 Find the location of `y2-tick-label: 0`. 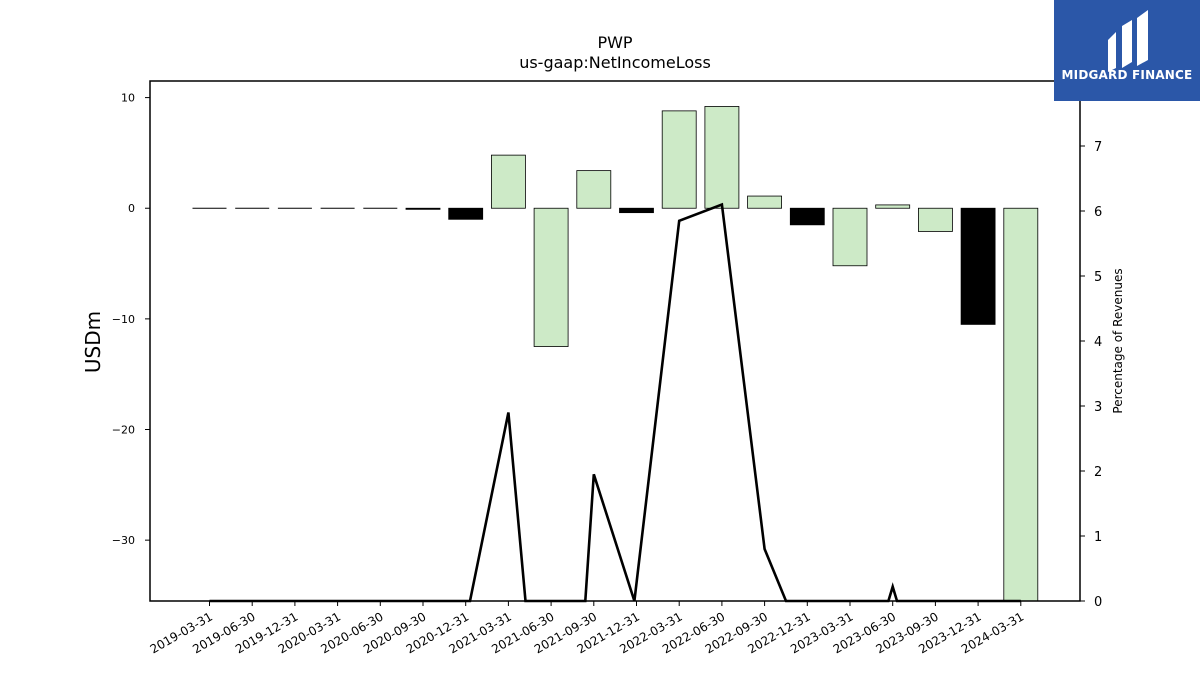

y2-tick-label: 0 is located at coordinates (1098, 602).